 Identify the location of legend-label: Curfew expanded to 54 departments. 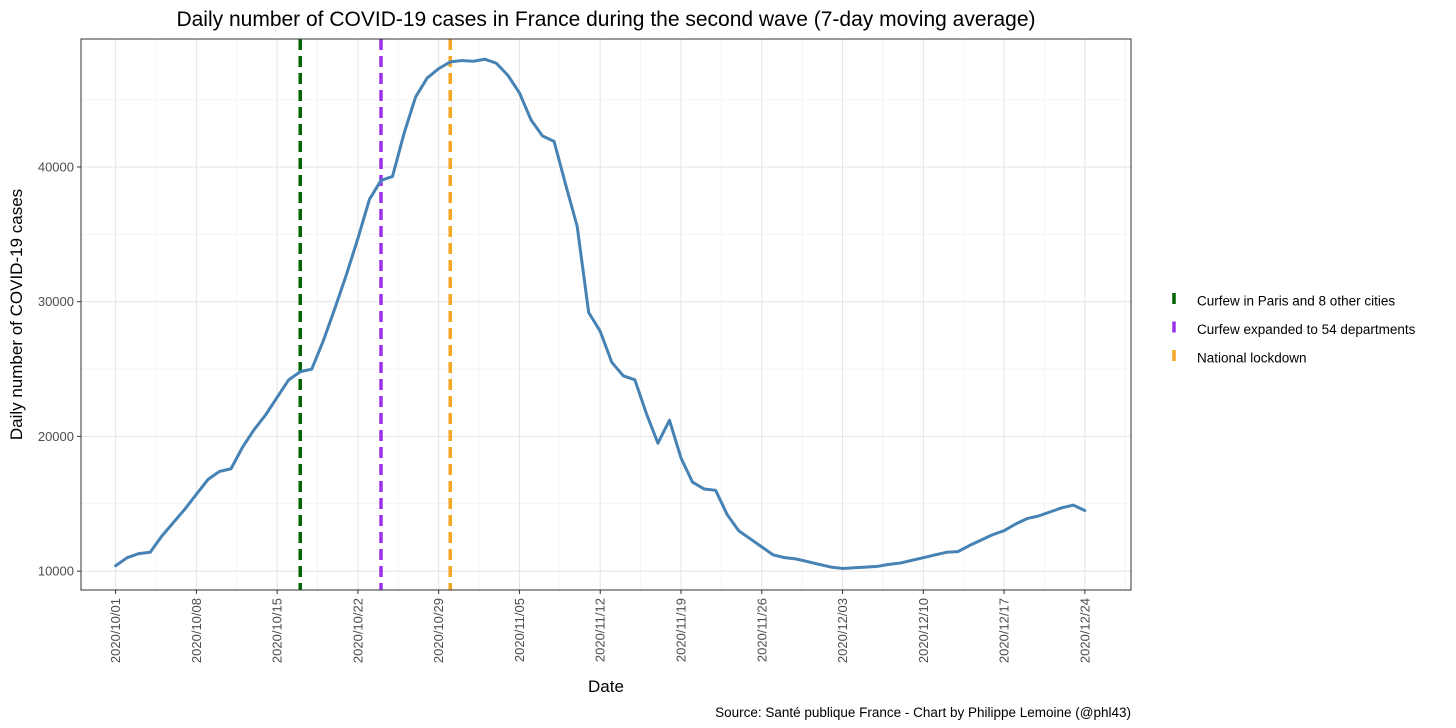
(1306, 329).